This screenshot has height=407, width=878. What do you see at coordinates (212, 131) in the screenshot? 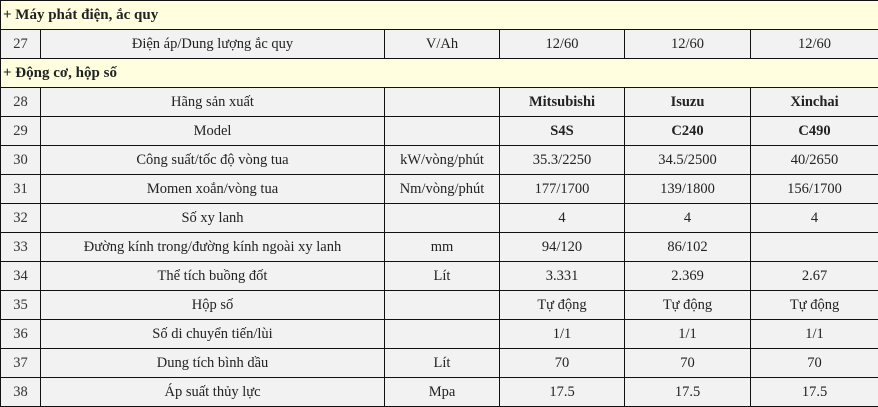
I see `spec-name: Model` at bounding box center [212, 131].